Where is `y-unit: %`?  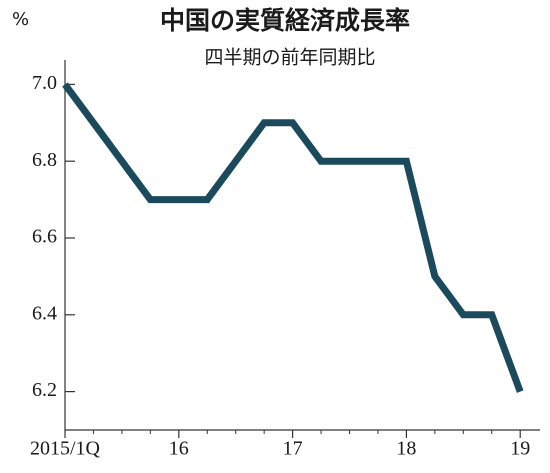 y-unit: % is located at coordinates (20, 19).